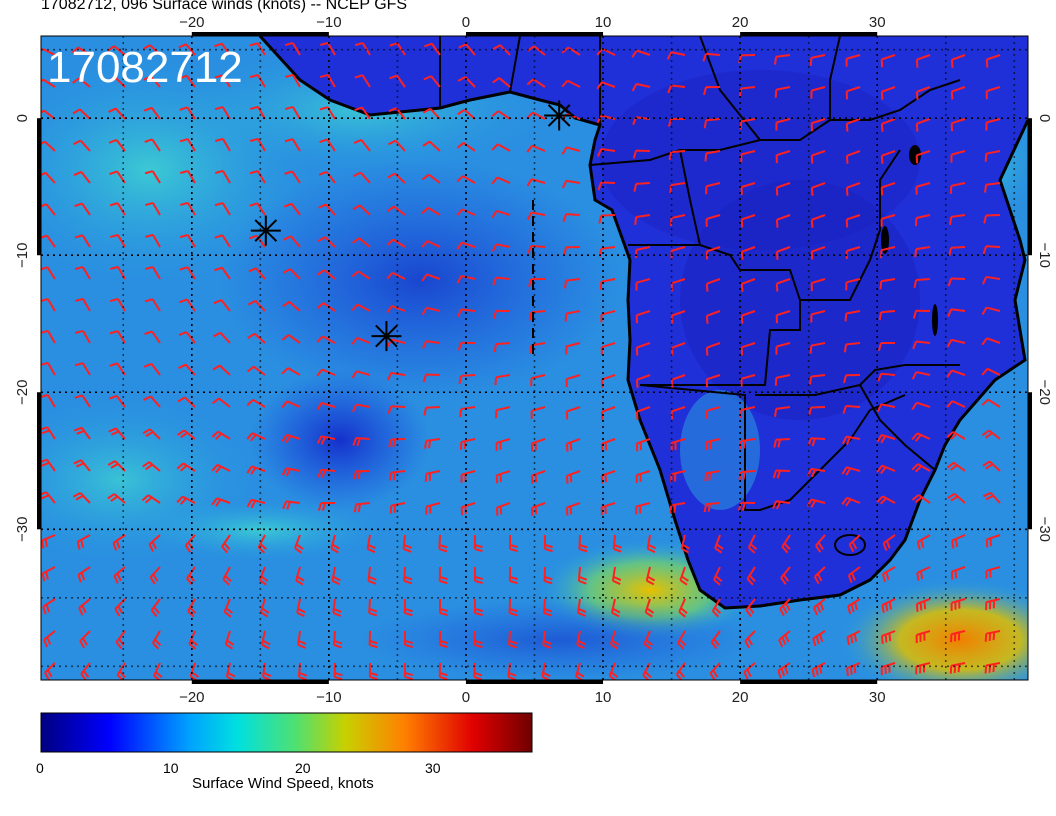  I want to click on lon-label-top: 0, so click(466, 22).